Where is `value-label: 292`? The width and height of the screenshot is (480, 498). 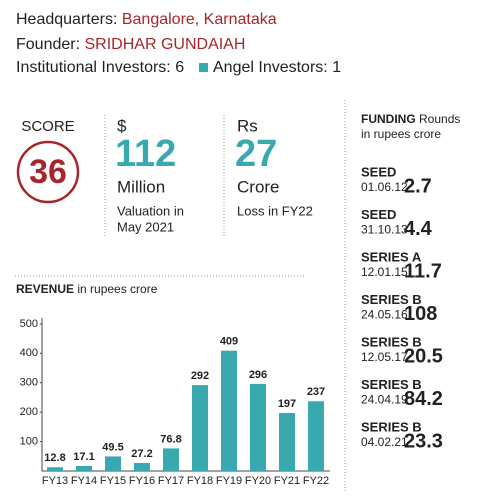
value-label: 292 is located at coordinates (200, 376).